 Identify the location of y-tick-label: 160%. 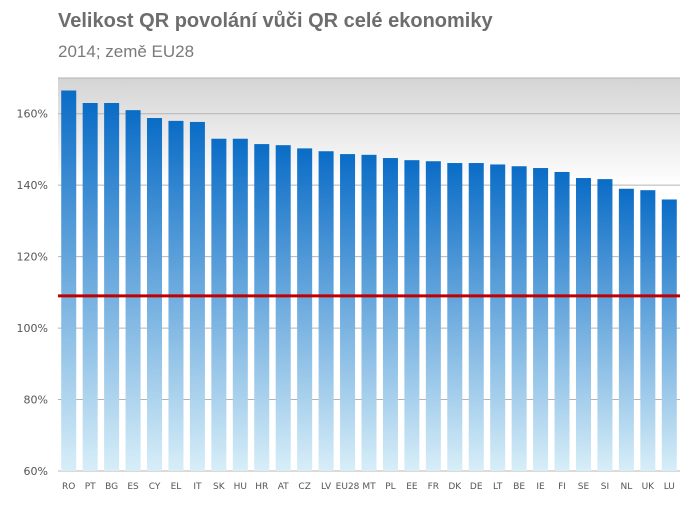
(32, 114).